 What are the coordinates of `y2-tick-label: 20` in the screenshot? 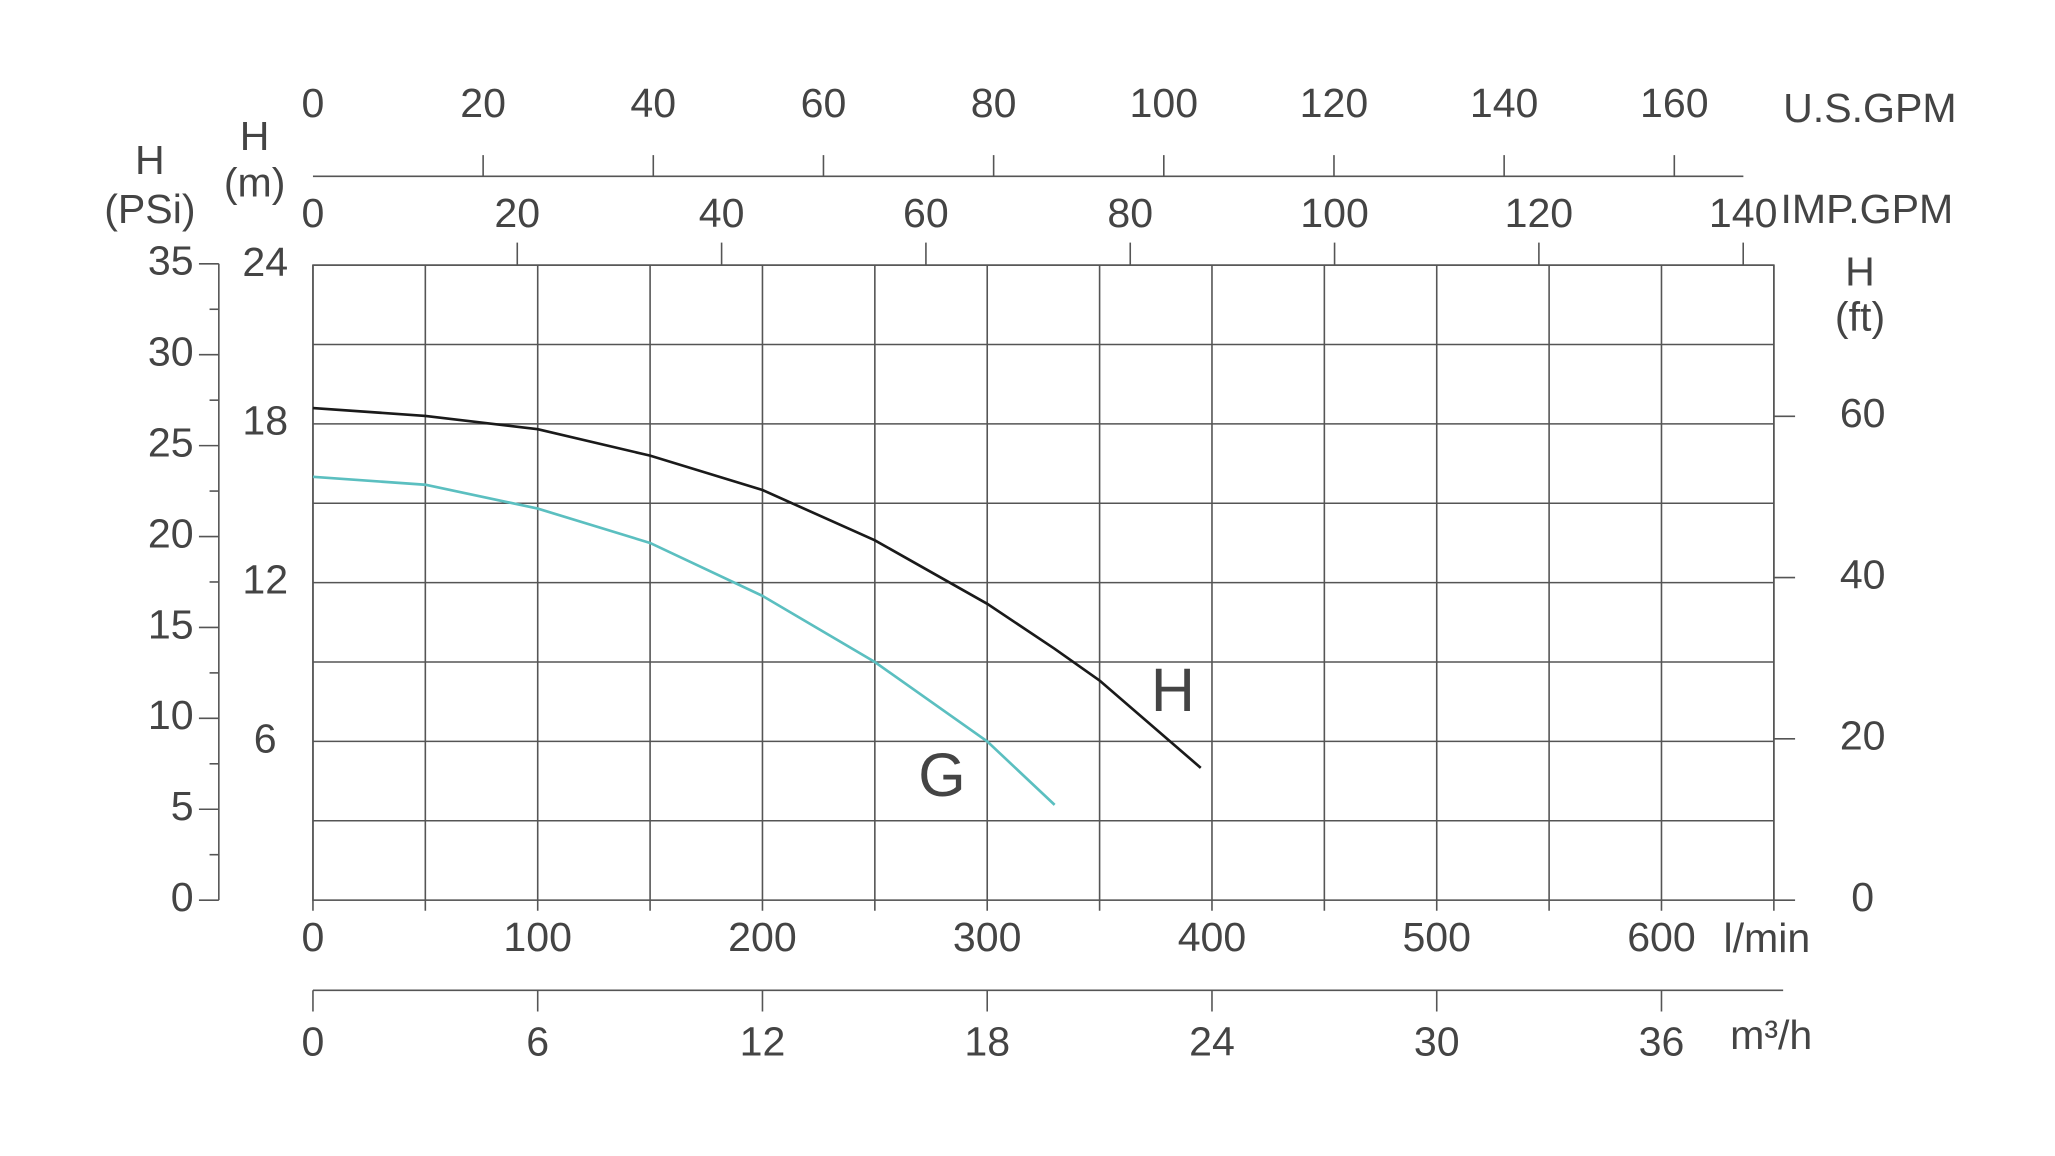 It's located at (1863, 736).